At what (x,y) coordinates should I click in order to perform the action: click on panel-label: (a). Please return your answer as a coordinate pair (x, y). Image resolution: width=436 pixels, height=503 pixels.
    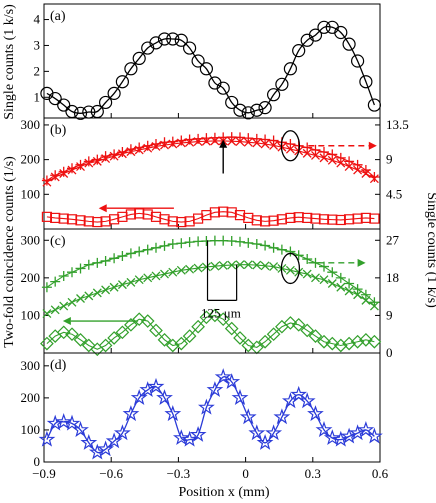
    Looking at the image, I should click on (58, 16).